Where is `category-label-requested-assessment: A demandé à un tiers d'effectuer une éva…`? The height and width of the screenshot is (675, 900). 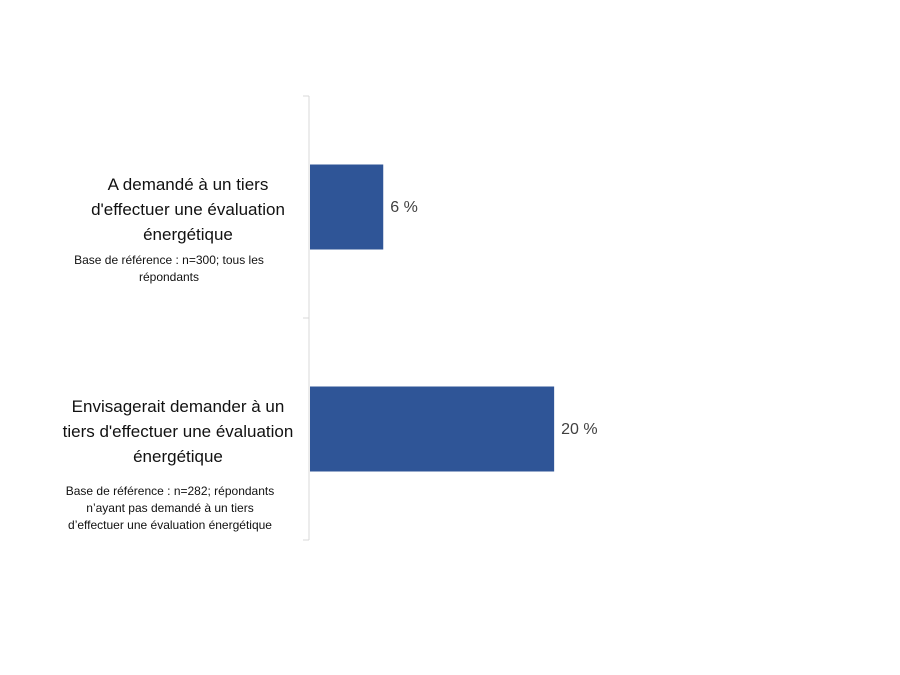 category-label-requested-assessment: A demandé à un tiers d'effectuer une éva… is located at coordinates (188, 209).